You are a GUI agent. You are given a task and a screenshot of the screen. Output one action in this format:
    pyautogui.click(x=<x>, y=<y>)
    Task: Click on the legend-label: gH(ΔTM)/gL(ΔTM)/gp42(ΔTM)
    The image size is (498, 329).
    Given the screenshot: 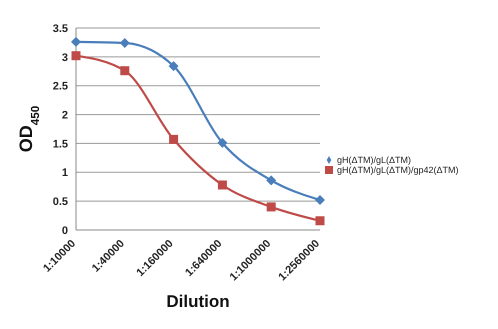 What is the action you would take?
    pyautogui.click(x=398, y=169)
    